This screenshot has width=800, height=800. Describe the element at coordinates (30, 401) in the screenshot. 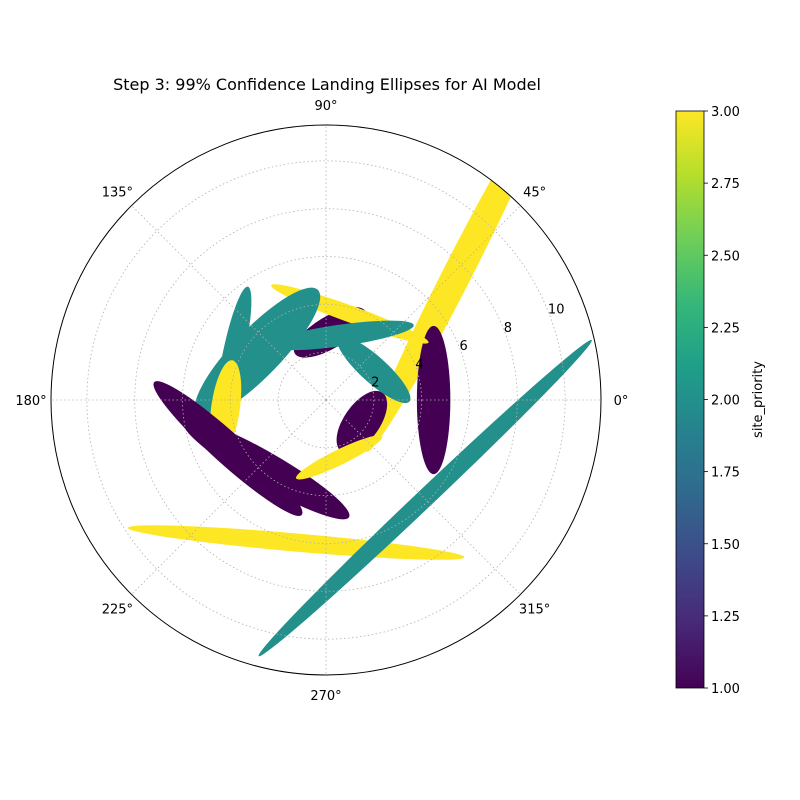

I see `theta-tick-label: 180°` at that location.